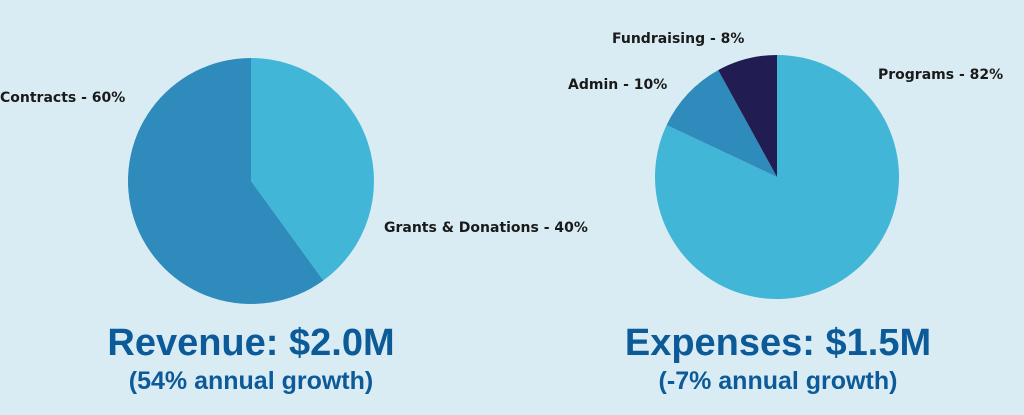  I want to click on slice-label-programs: Programs - 82%, so click(941, 75).